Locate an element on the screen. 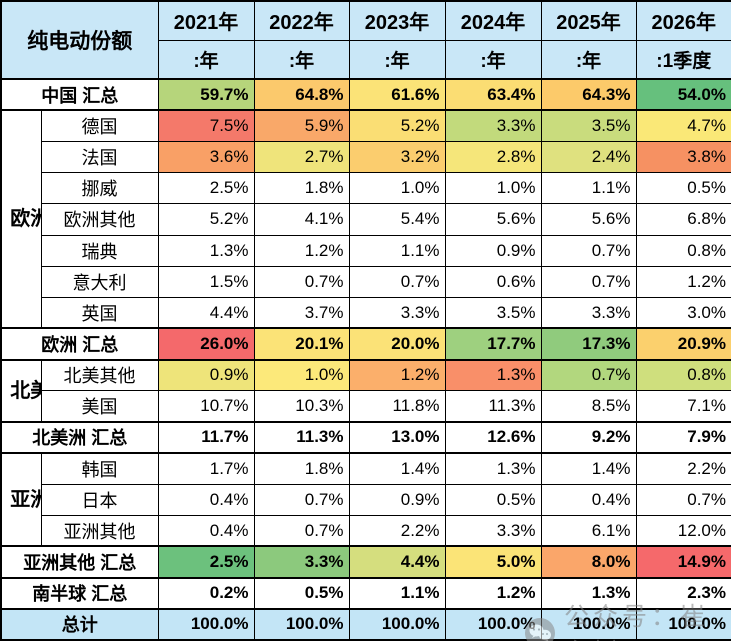 The height and width of the screenshot is (641, 731). table-row-norway: 挪威 2.5% 1.8% 1.0% 1.0% 1.1% 0.5% is located at coordinates (366, 188).